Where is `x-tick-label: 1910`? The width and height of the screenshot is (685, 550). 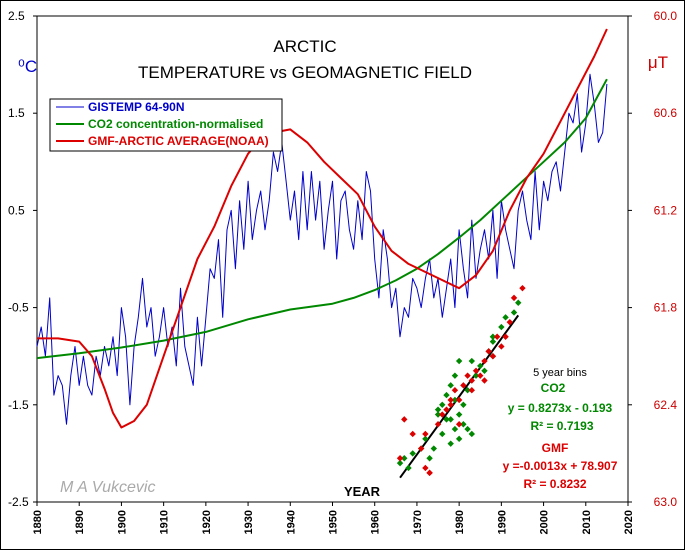
x-tick-label: 1910 is located at coordinates (165, 522).